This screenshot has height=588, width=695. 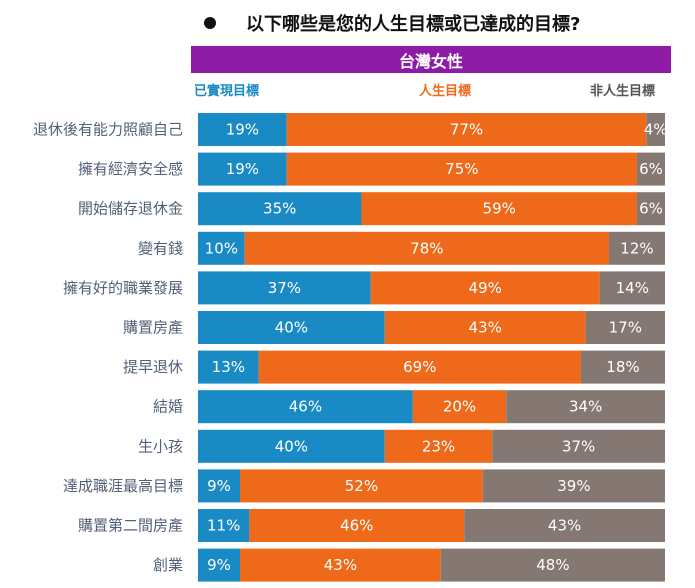 I want to click on category-label: 擁有經濟安全感, so click(x=130, y=169).